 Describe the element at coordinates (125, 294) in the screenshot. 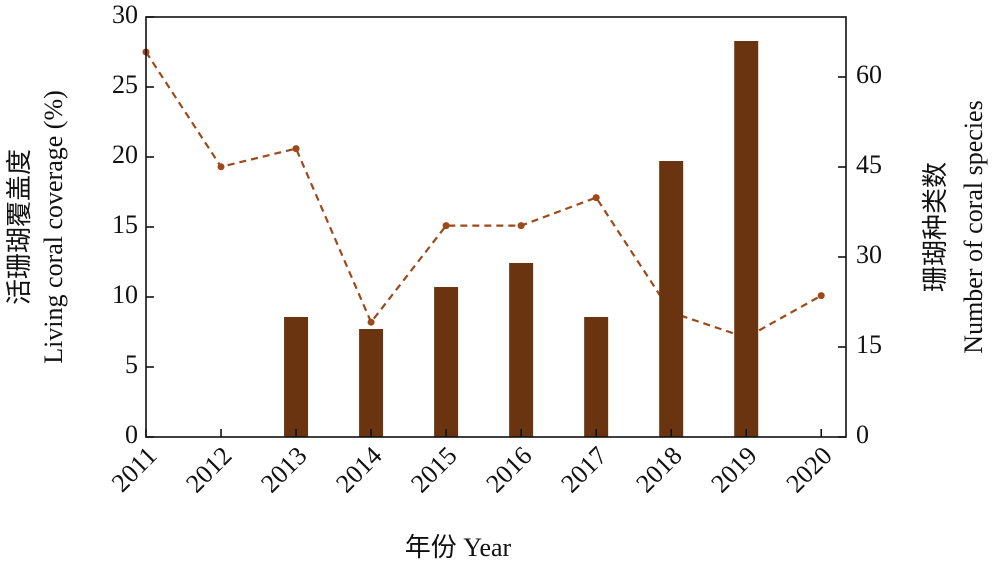

I see `y-tick-label: 10` at that location.